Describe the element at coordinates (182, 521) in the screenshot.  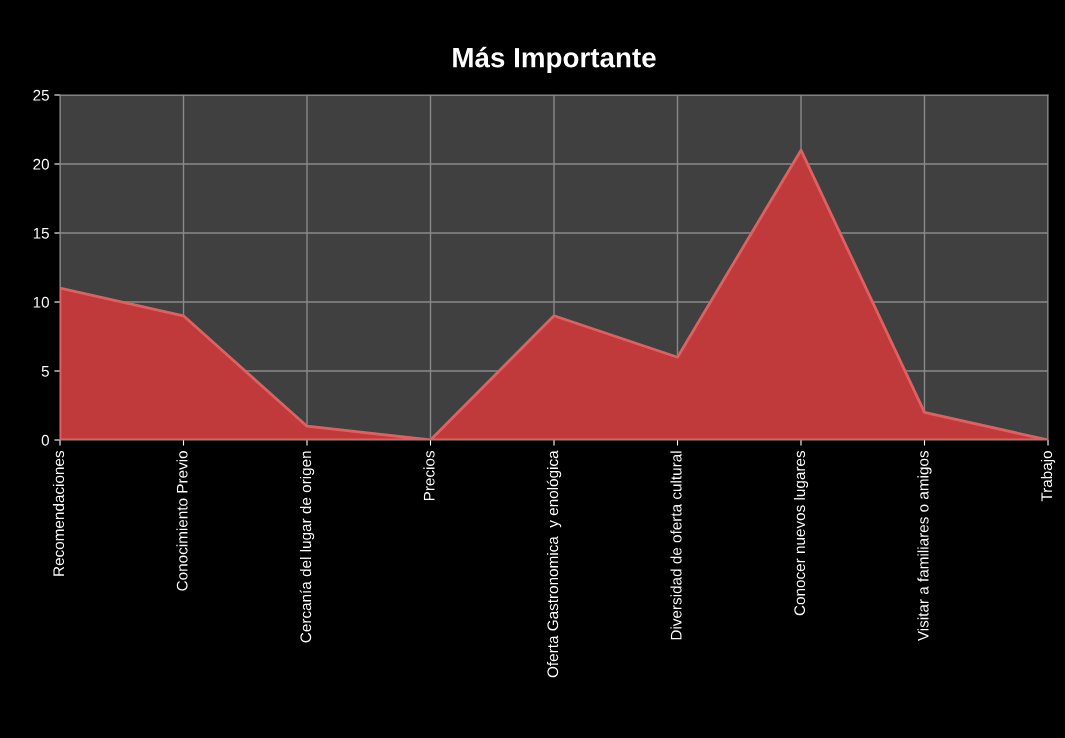
I see `x-tick-label: Conocimiento Previo` at that location.